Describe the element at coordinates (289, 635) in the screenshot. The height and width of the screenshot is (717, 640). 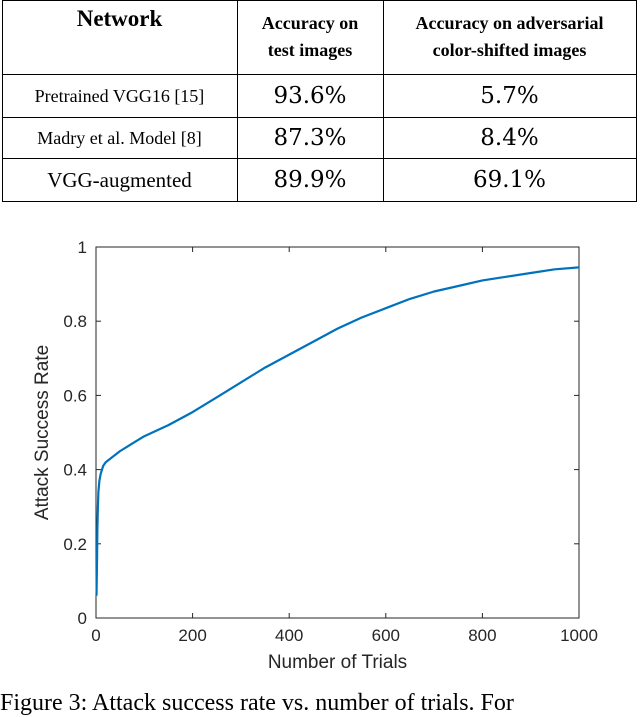
I see `x-tick-label: 400` at that location.